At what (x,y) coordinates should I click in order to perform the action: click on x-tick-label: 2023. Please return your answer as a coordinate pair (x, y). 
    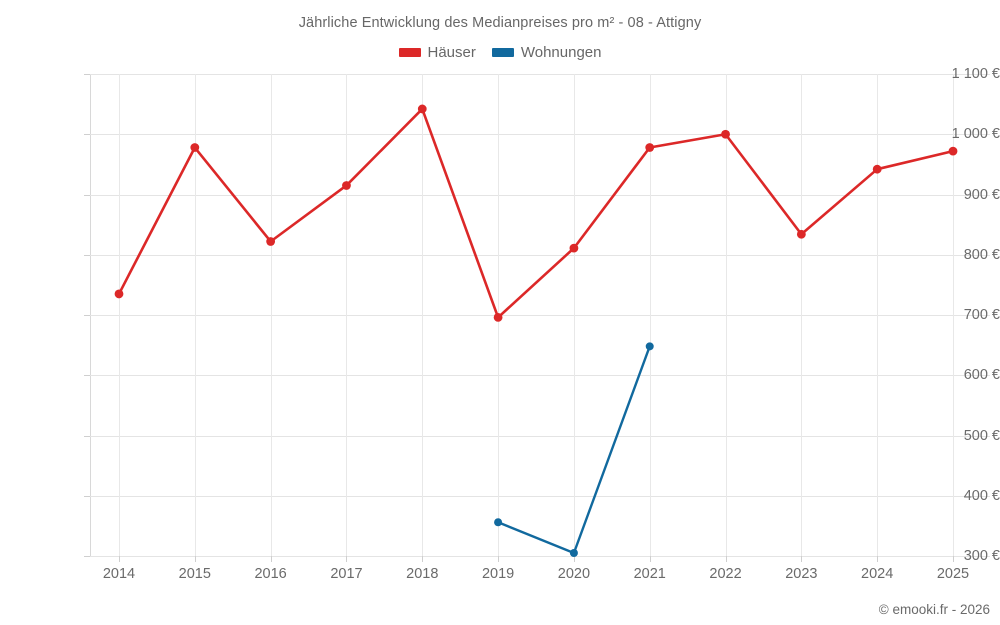
    Looking at the image, I should click on (801, 574).